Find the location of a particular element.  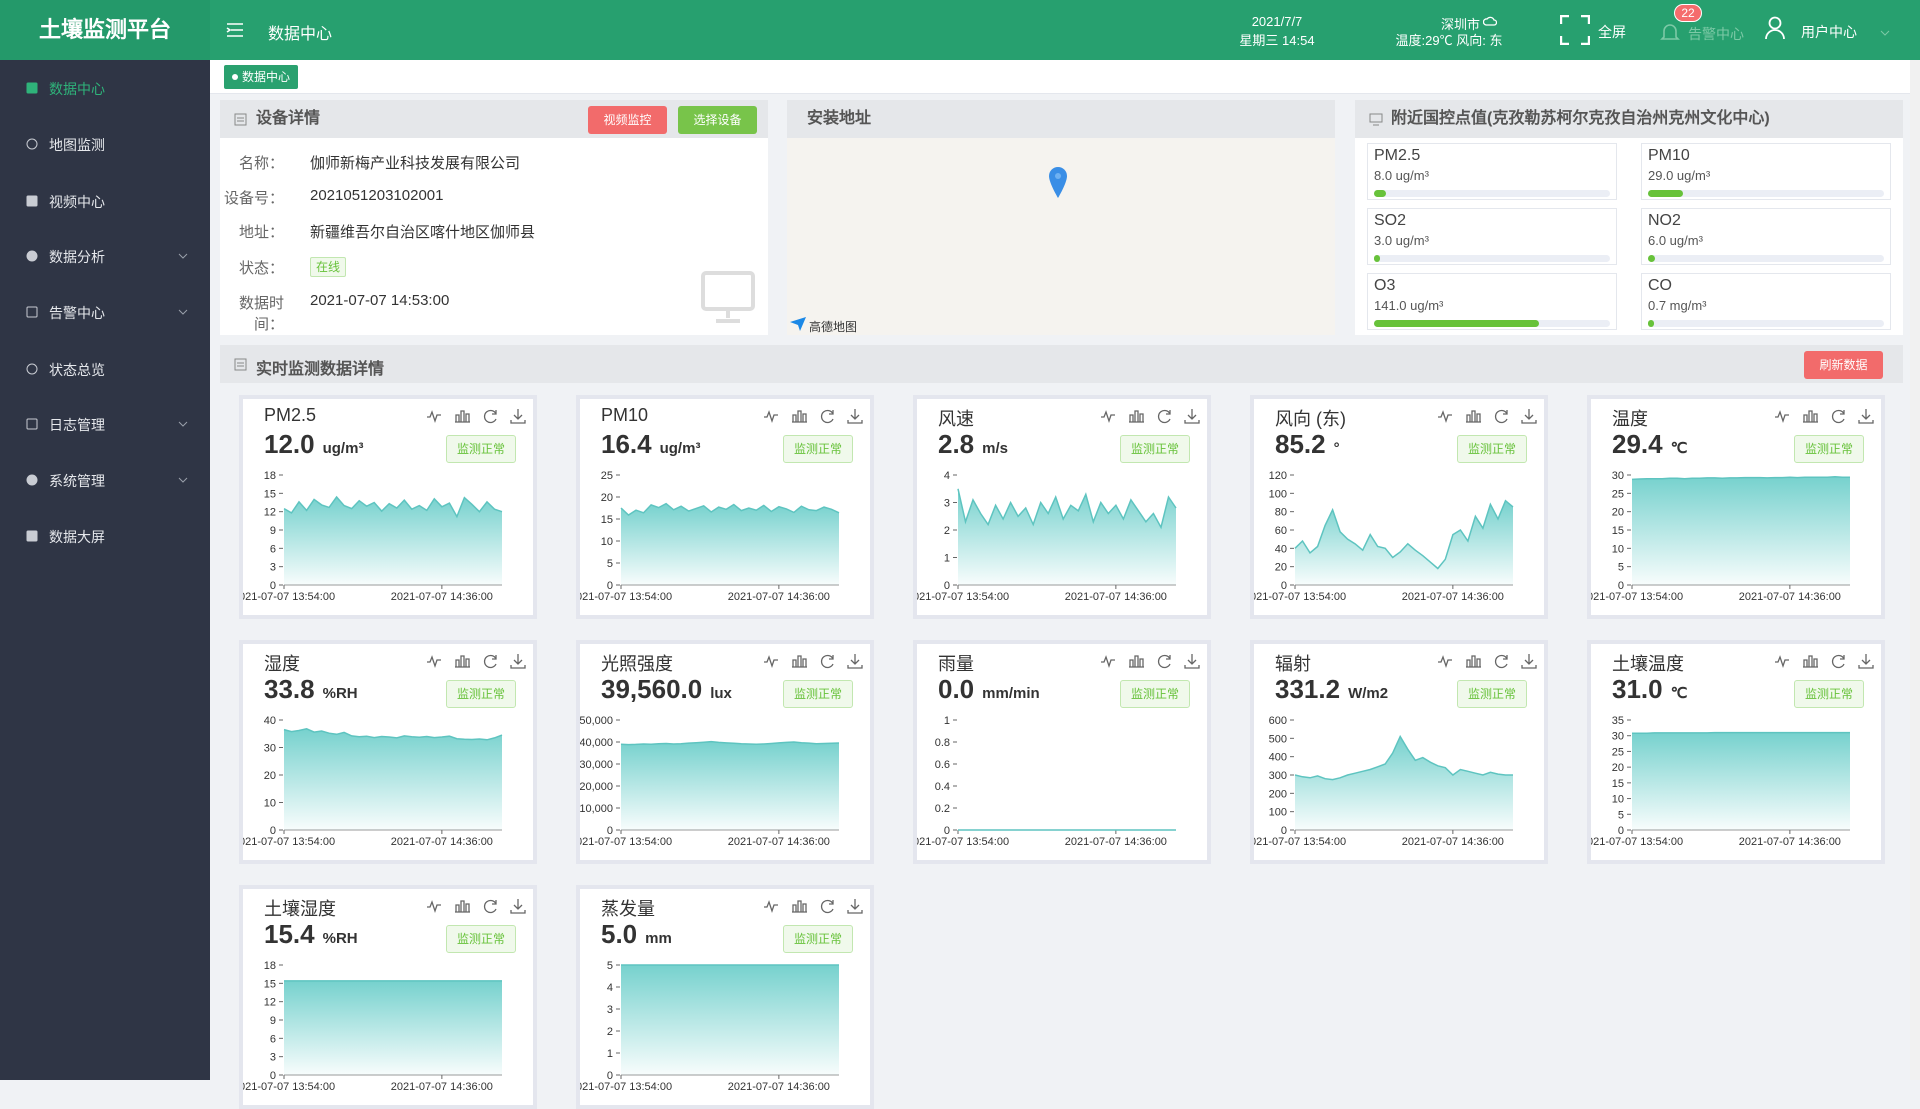

menu-item: 视频中心 is located at coordinates (105, 201).